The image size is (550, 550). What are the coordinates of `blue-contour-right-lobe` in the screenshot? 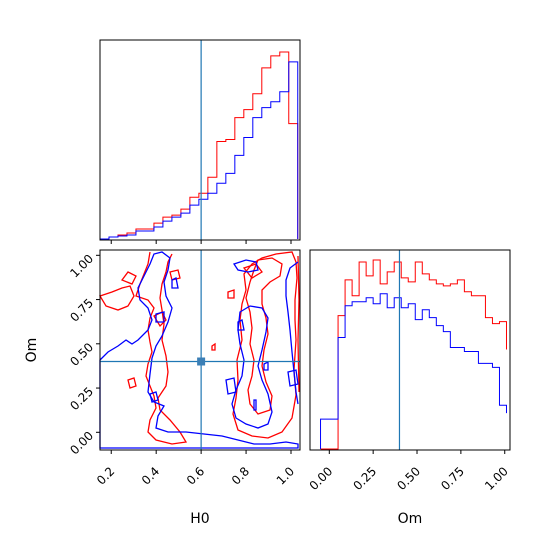 It's located at (252, 367).